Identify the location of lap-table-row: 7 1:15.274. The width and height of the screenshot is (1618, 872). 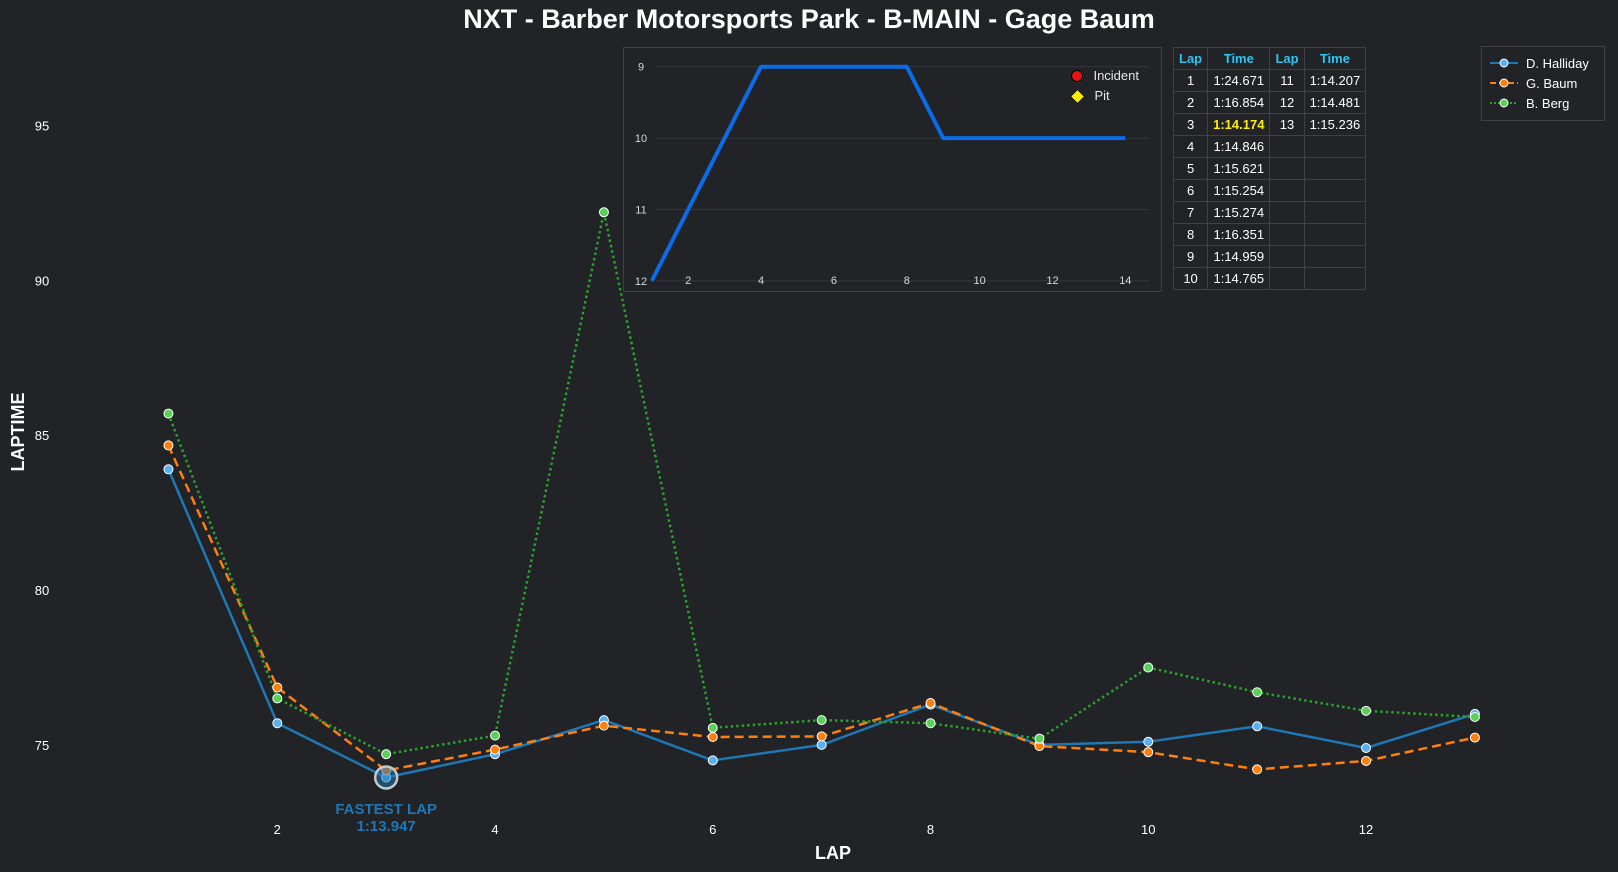
(1269, 212).